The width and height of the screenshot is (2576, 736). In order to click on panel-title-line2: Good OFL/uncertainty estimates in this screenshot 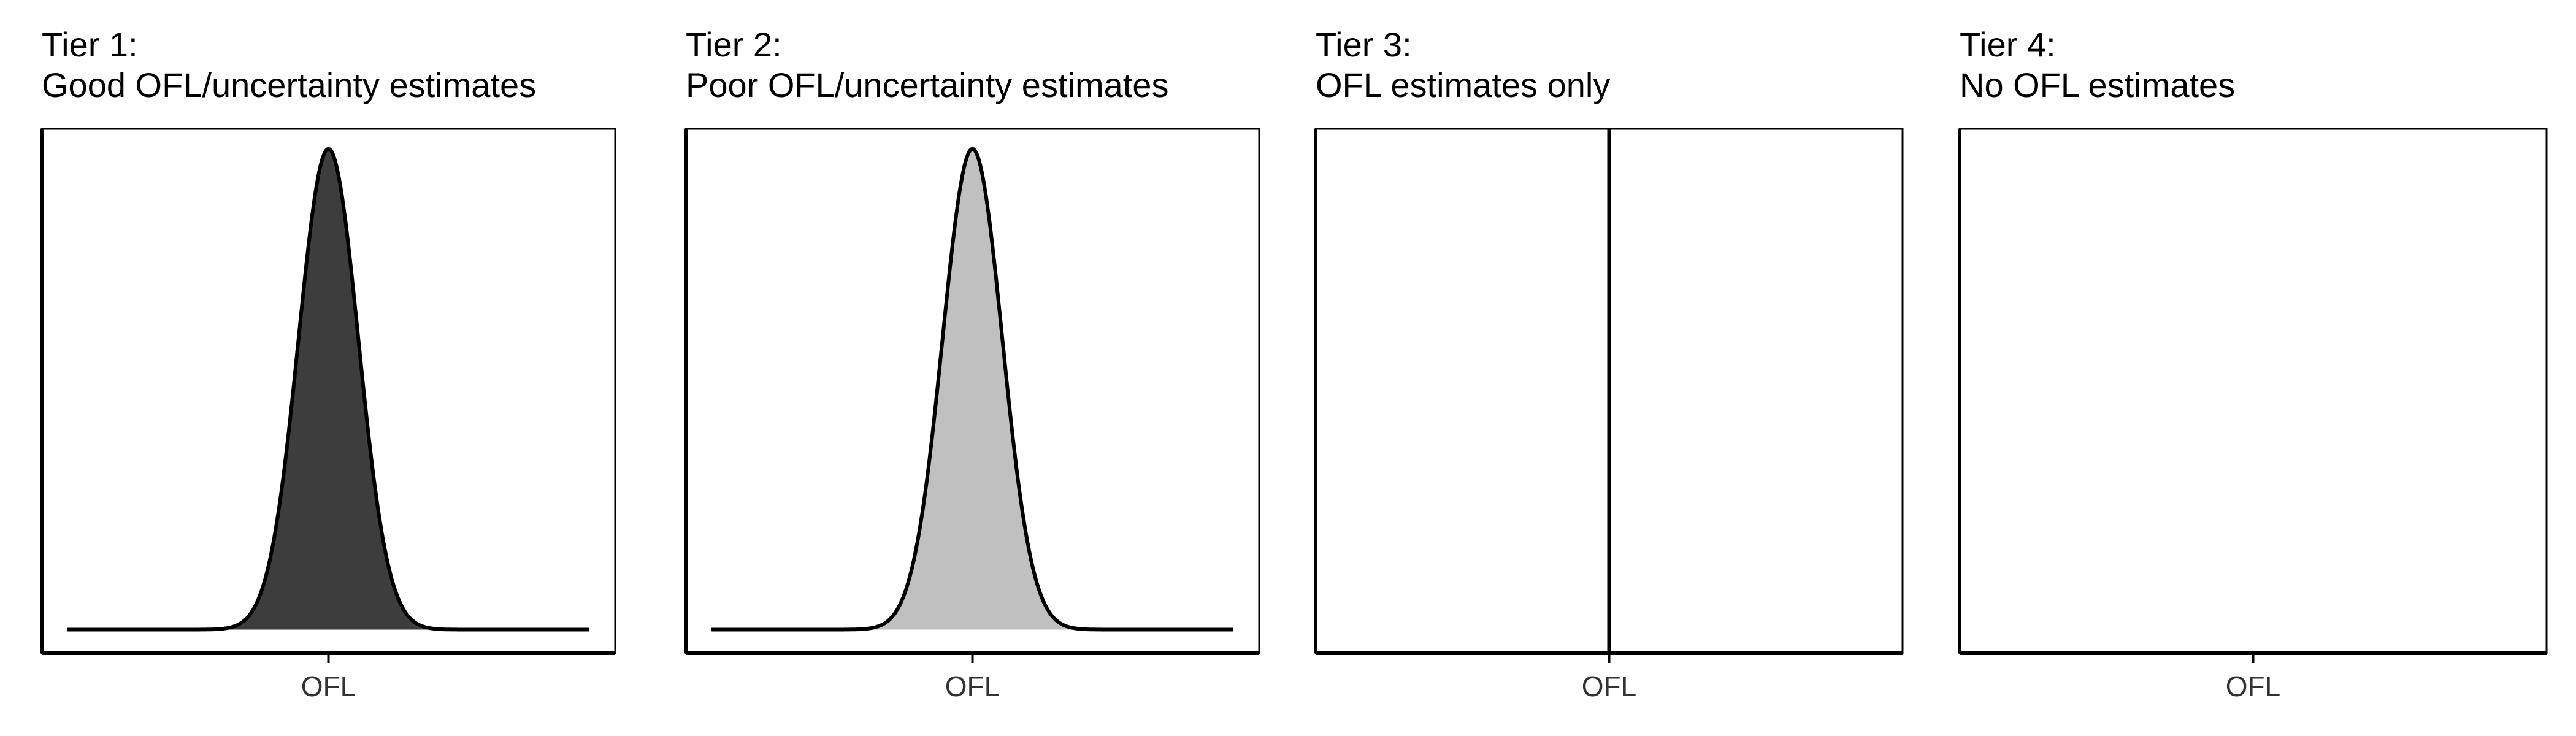, I will do `click(289, 85)`.